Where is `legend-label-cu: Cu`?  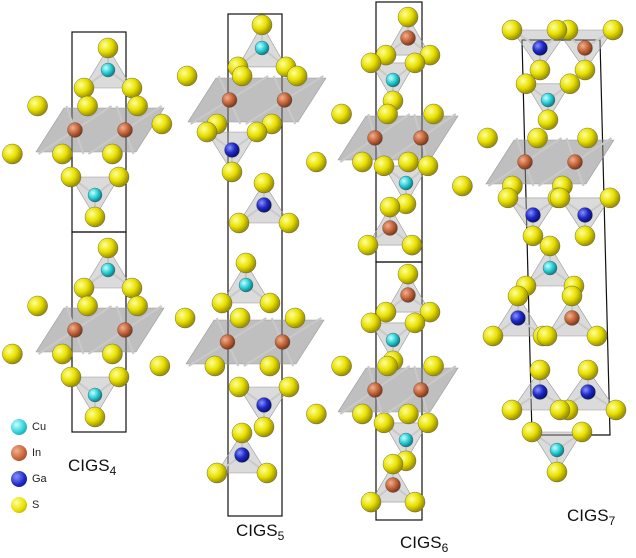 legend-label-cu: Cu is located at coordinates (39, 427).